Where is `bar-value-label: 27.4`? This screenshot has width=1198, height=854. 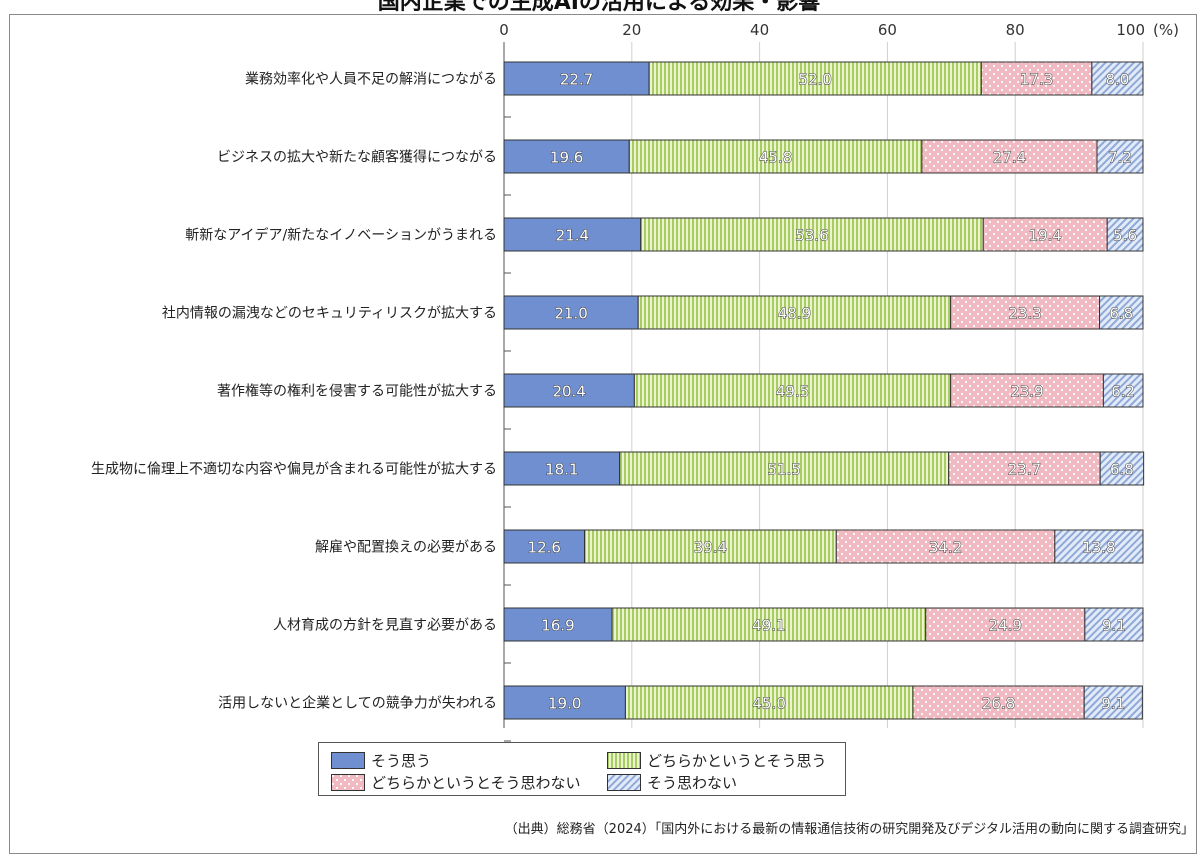
bar-value-label: 27.4 is located at coordinates (1009, 158).